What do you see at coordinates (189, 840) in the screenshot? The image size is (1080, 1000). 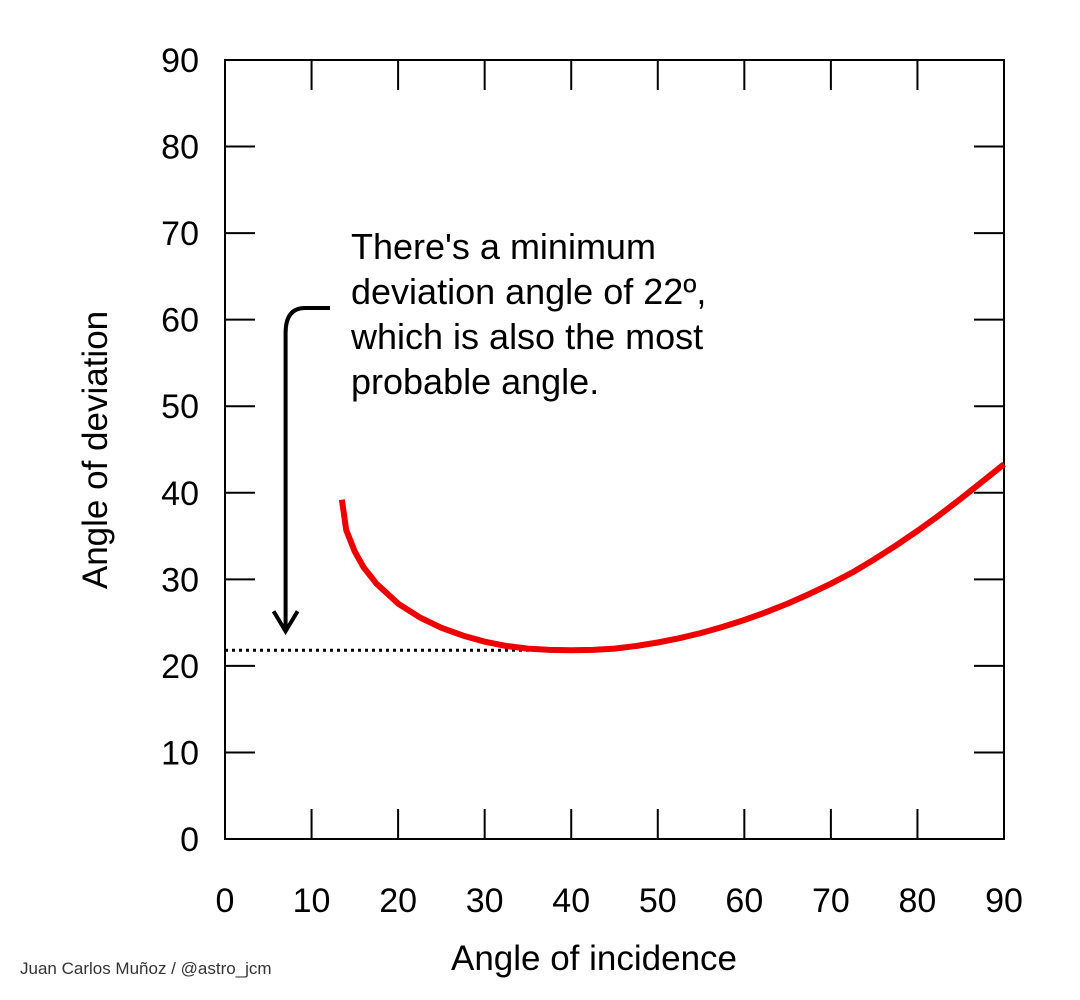 I see `y-tick-label: 0` at bounding box center [189, 840].